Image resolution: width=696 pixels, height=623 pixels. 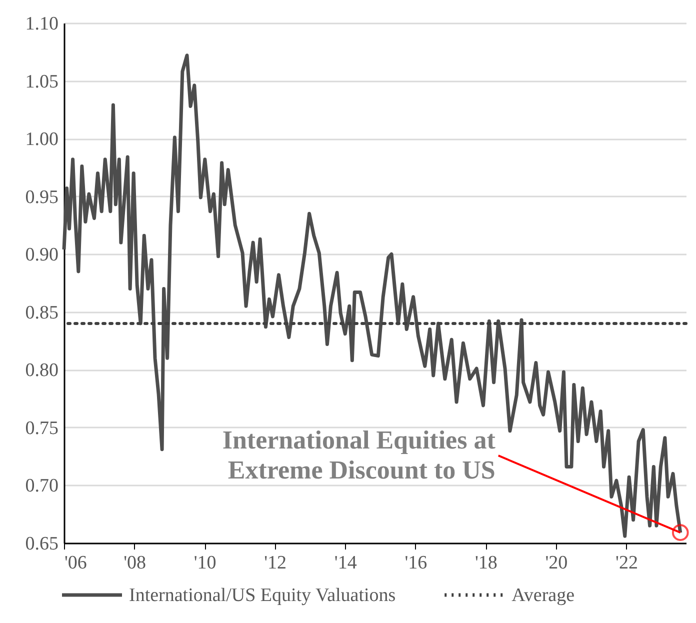 What do you see at coordinates (556, 563) in the screenshot?
I see `x-tick-label: '20` at bounding box center [556, 563].